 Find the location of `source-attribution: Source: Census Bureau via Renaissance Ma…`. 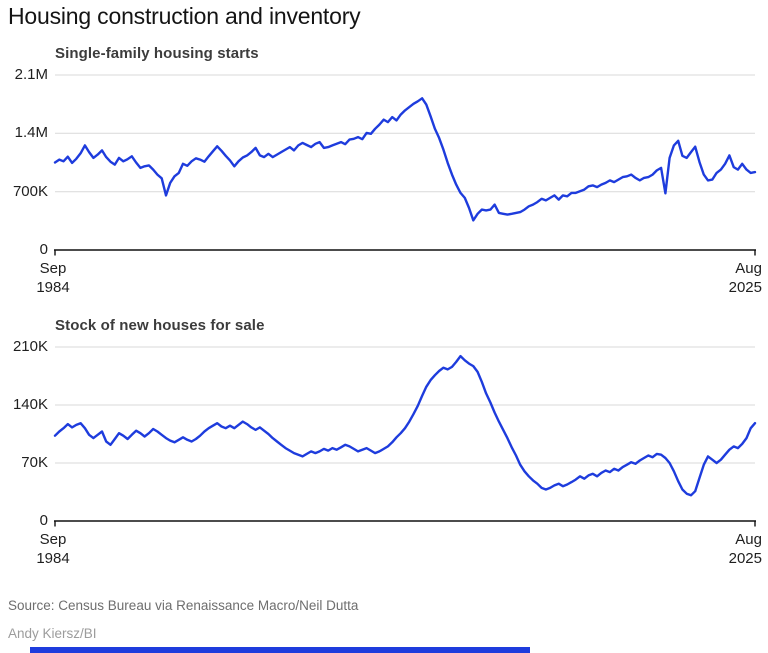

source-attribution: Source: Census Bureau via Renaissance Ma… is located at coordinates (183, 605).